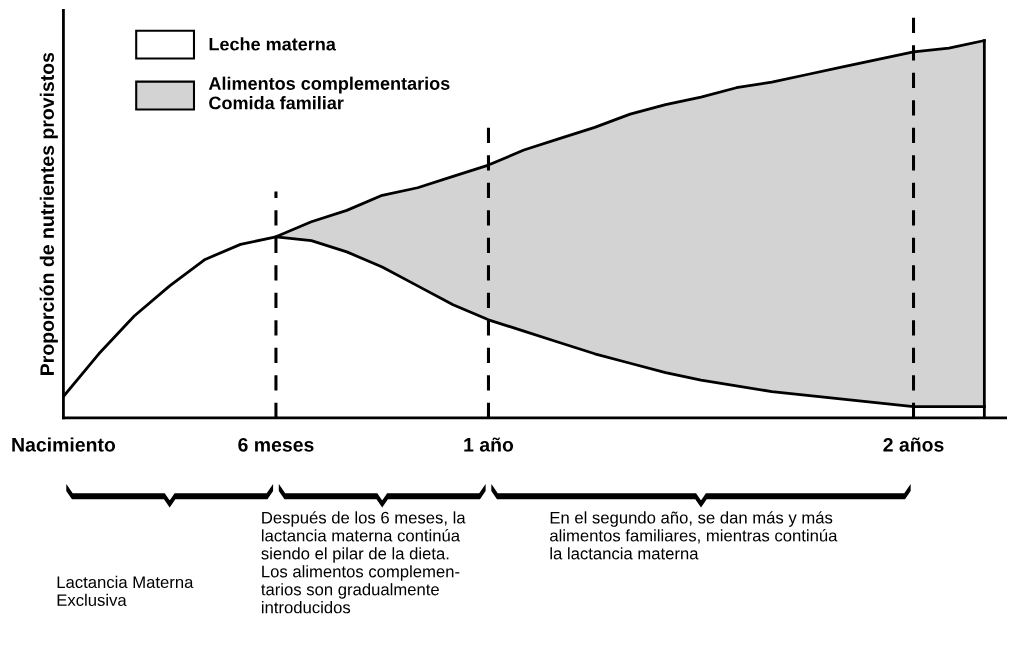 This screenshot has height=647, width=1023. I want to click on text: Lactancia Materna Exclusiva, so click(125, 591).